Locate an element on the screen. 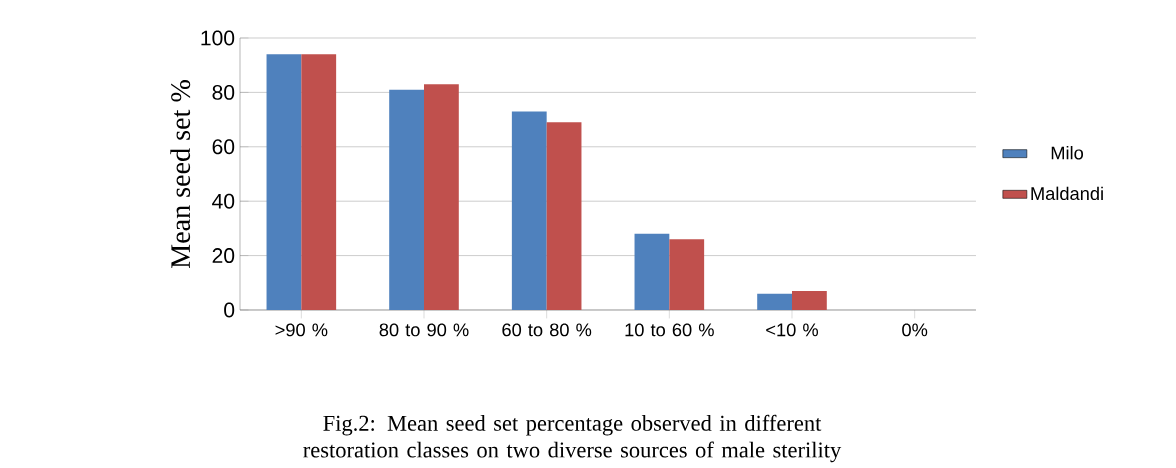 This screenshot has height=468, width=1176. y-axis-title: Mean seed set % is located at coordinates (180, 174).